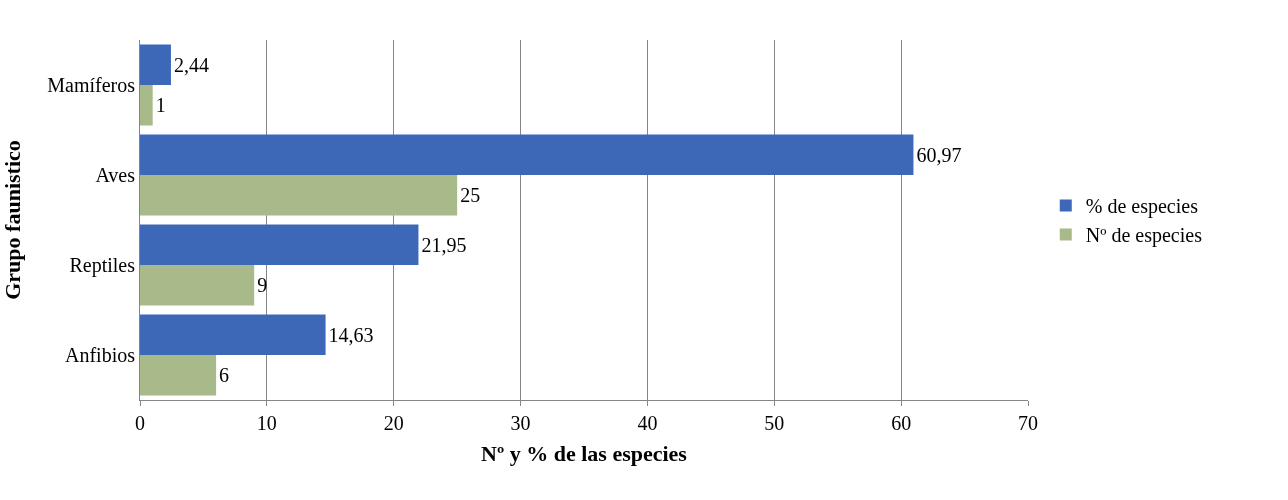  Describe the element at coordinates (224, 375) in the screenshot. I see `data-label: 6` at that location.